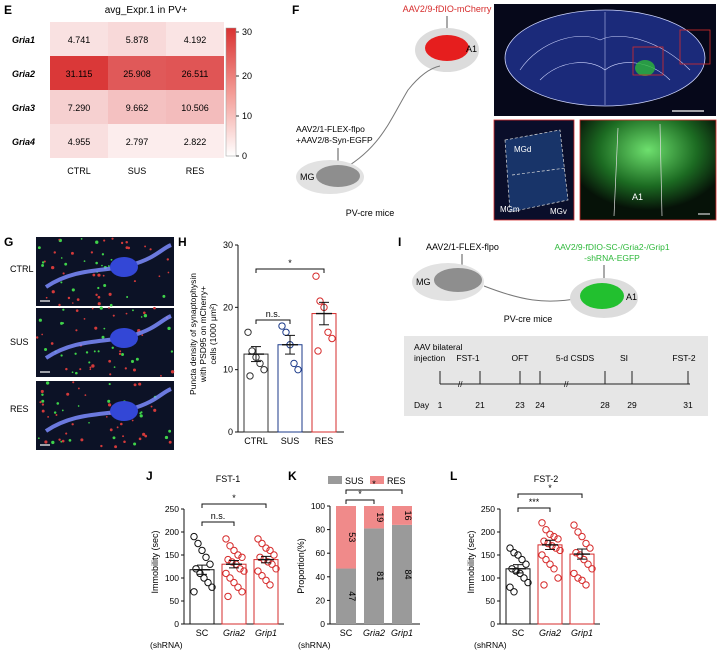 The image size is (720, 653). I want to click on timeline-start-1: AAV bilateral, so click(438, 347).